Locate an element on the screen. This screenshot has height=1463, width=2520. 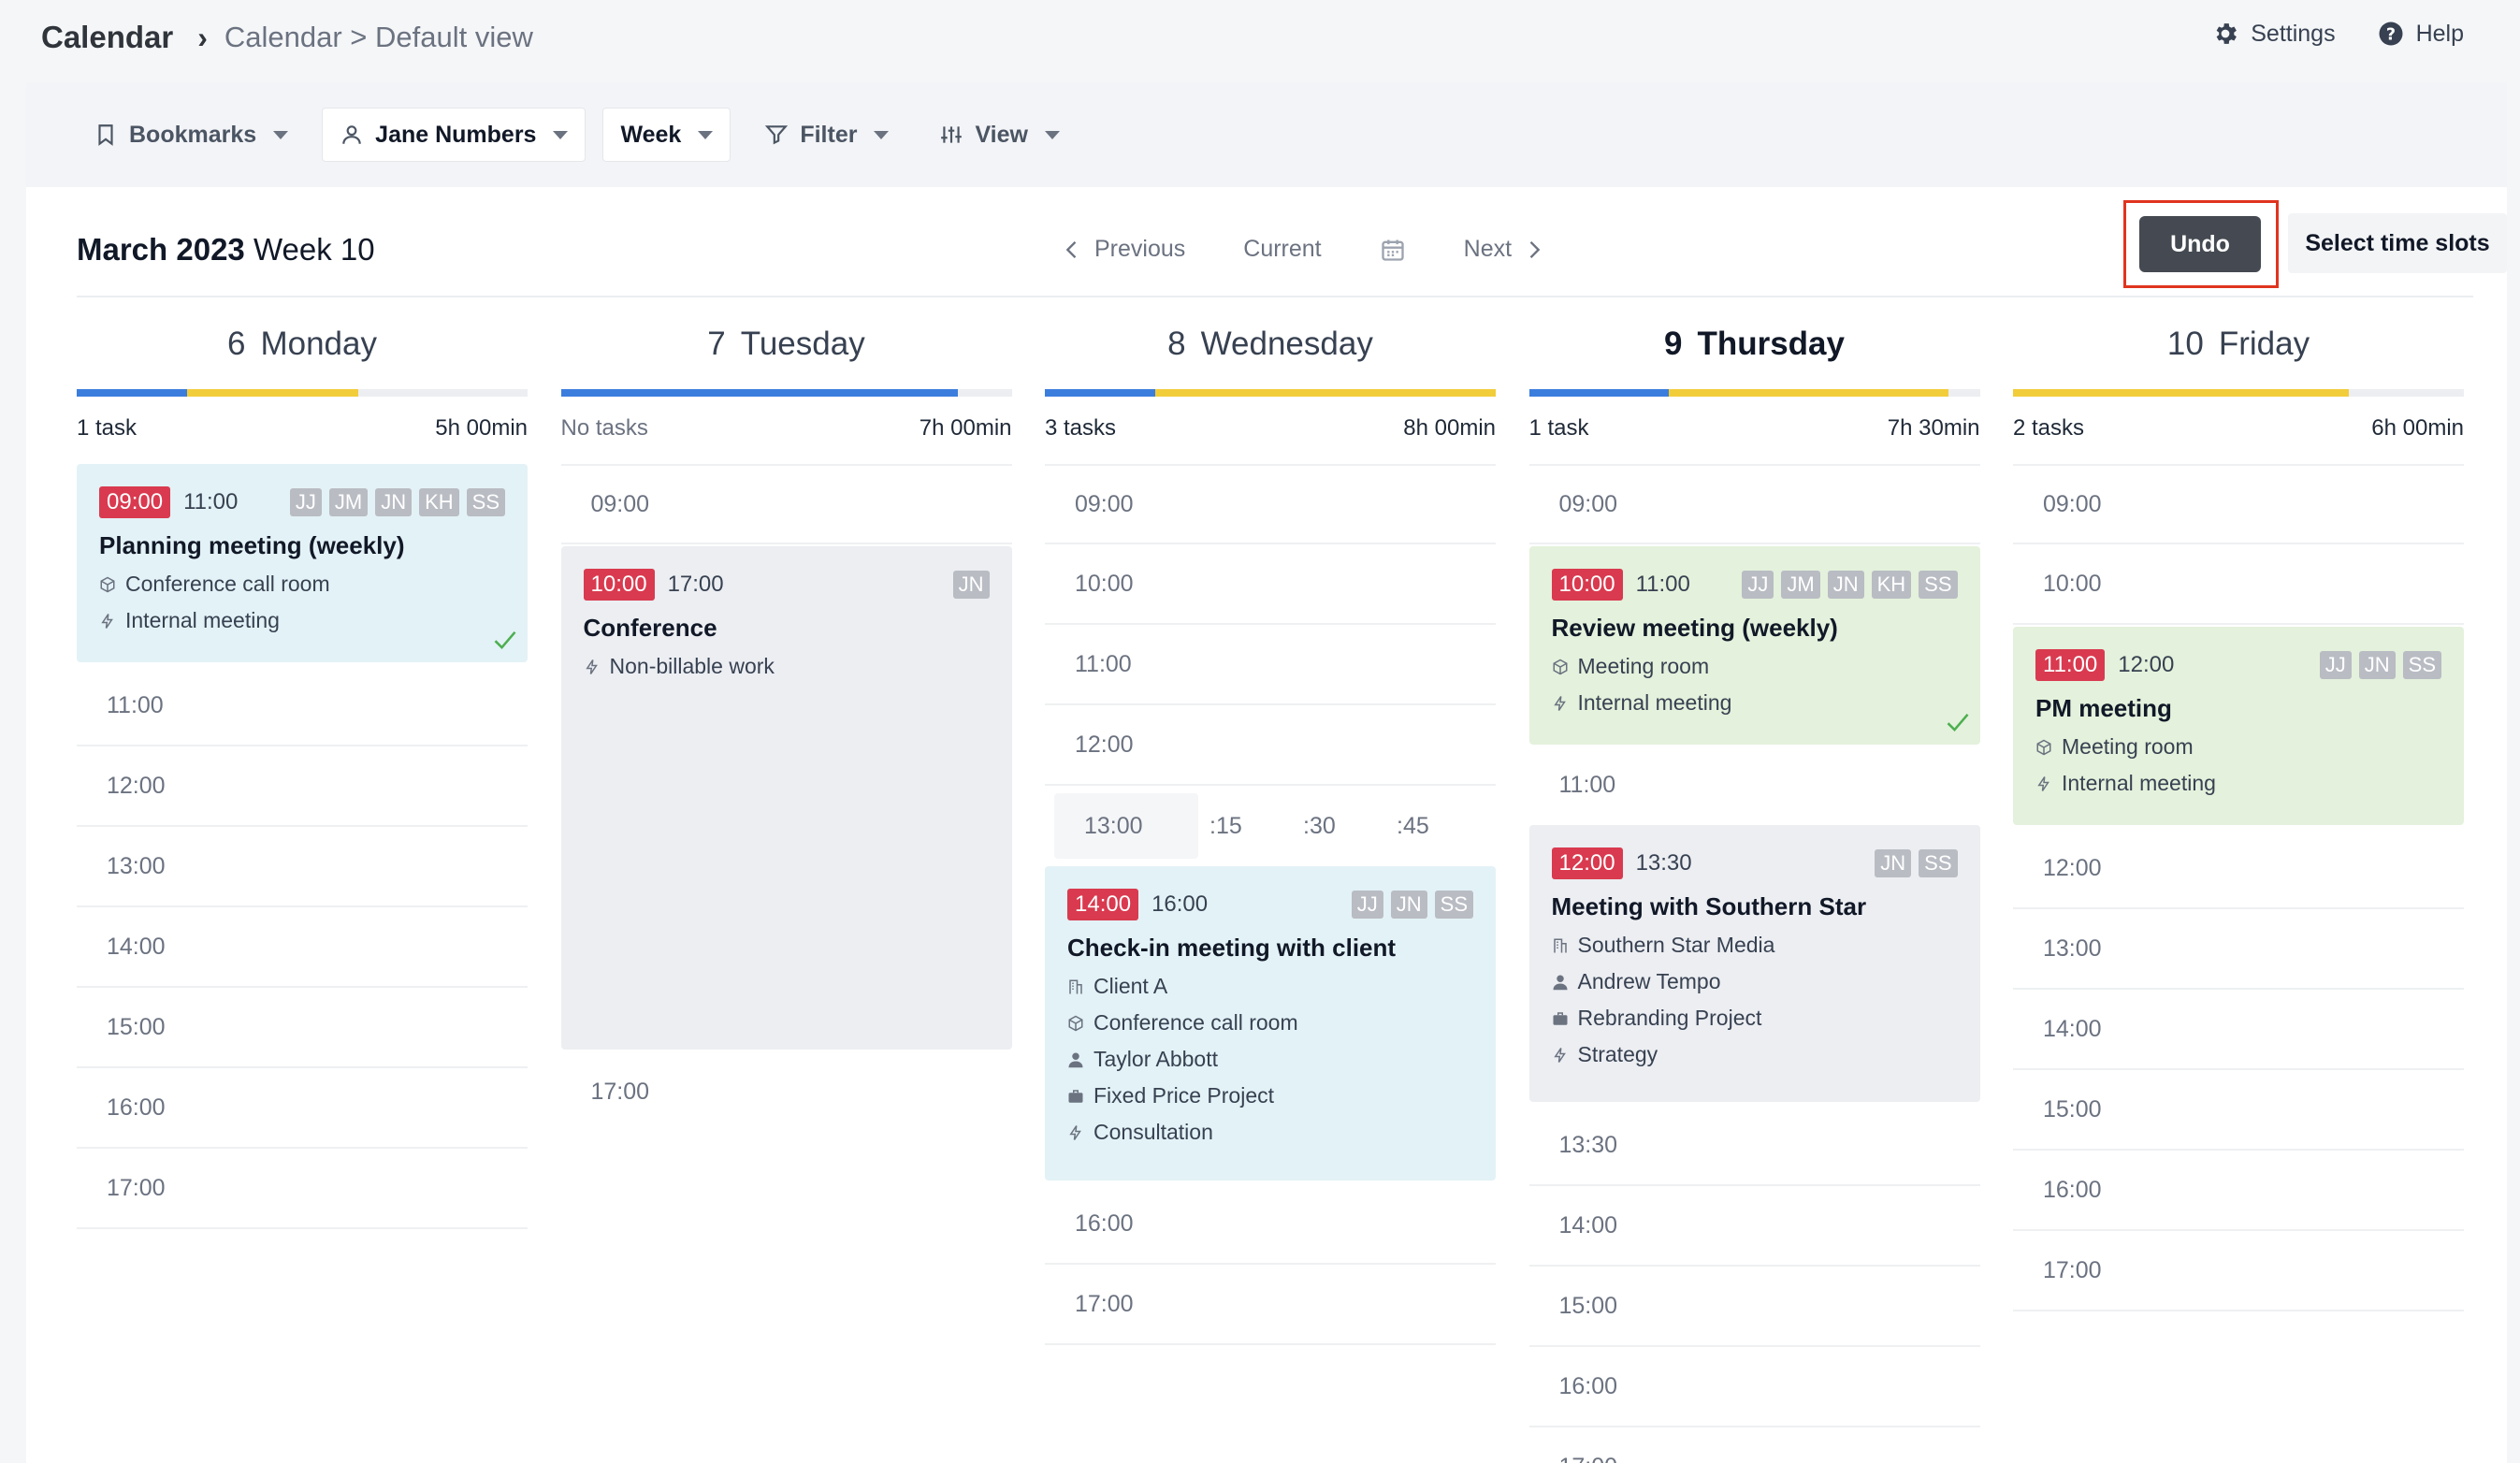
task-count: 2 tasks is located at coordinates (2049, 428).